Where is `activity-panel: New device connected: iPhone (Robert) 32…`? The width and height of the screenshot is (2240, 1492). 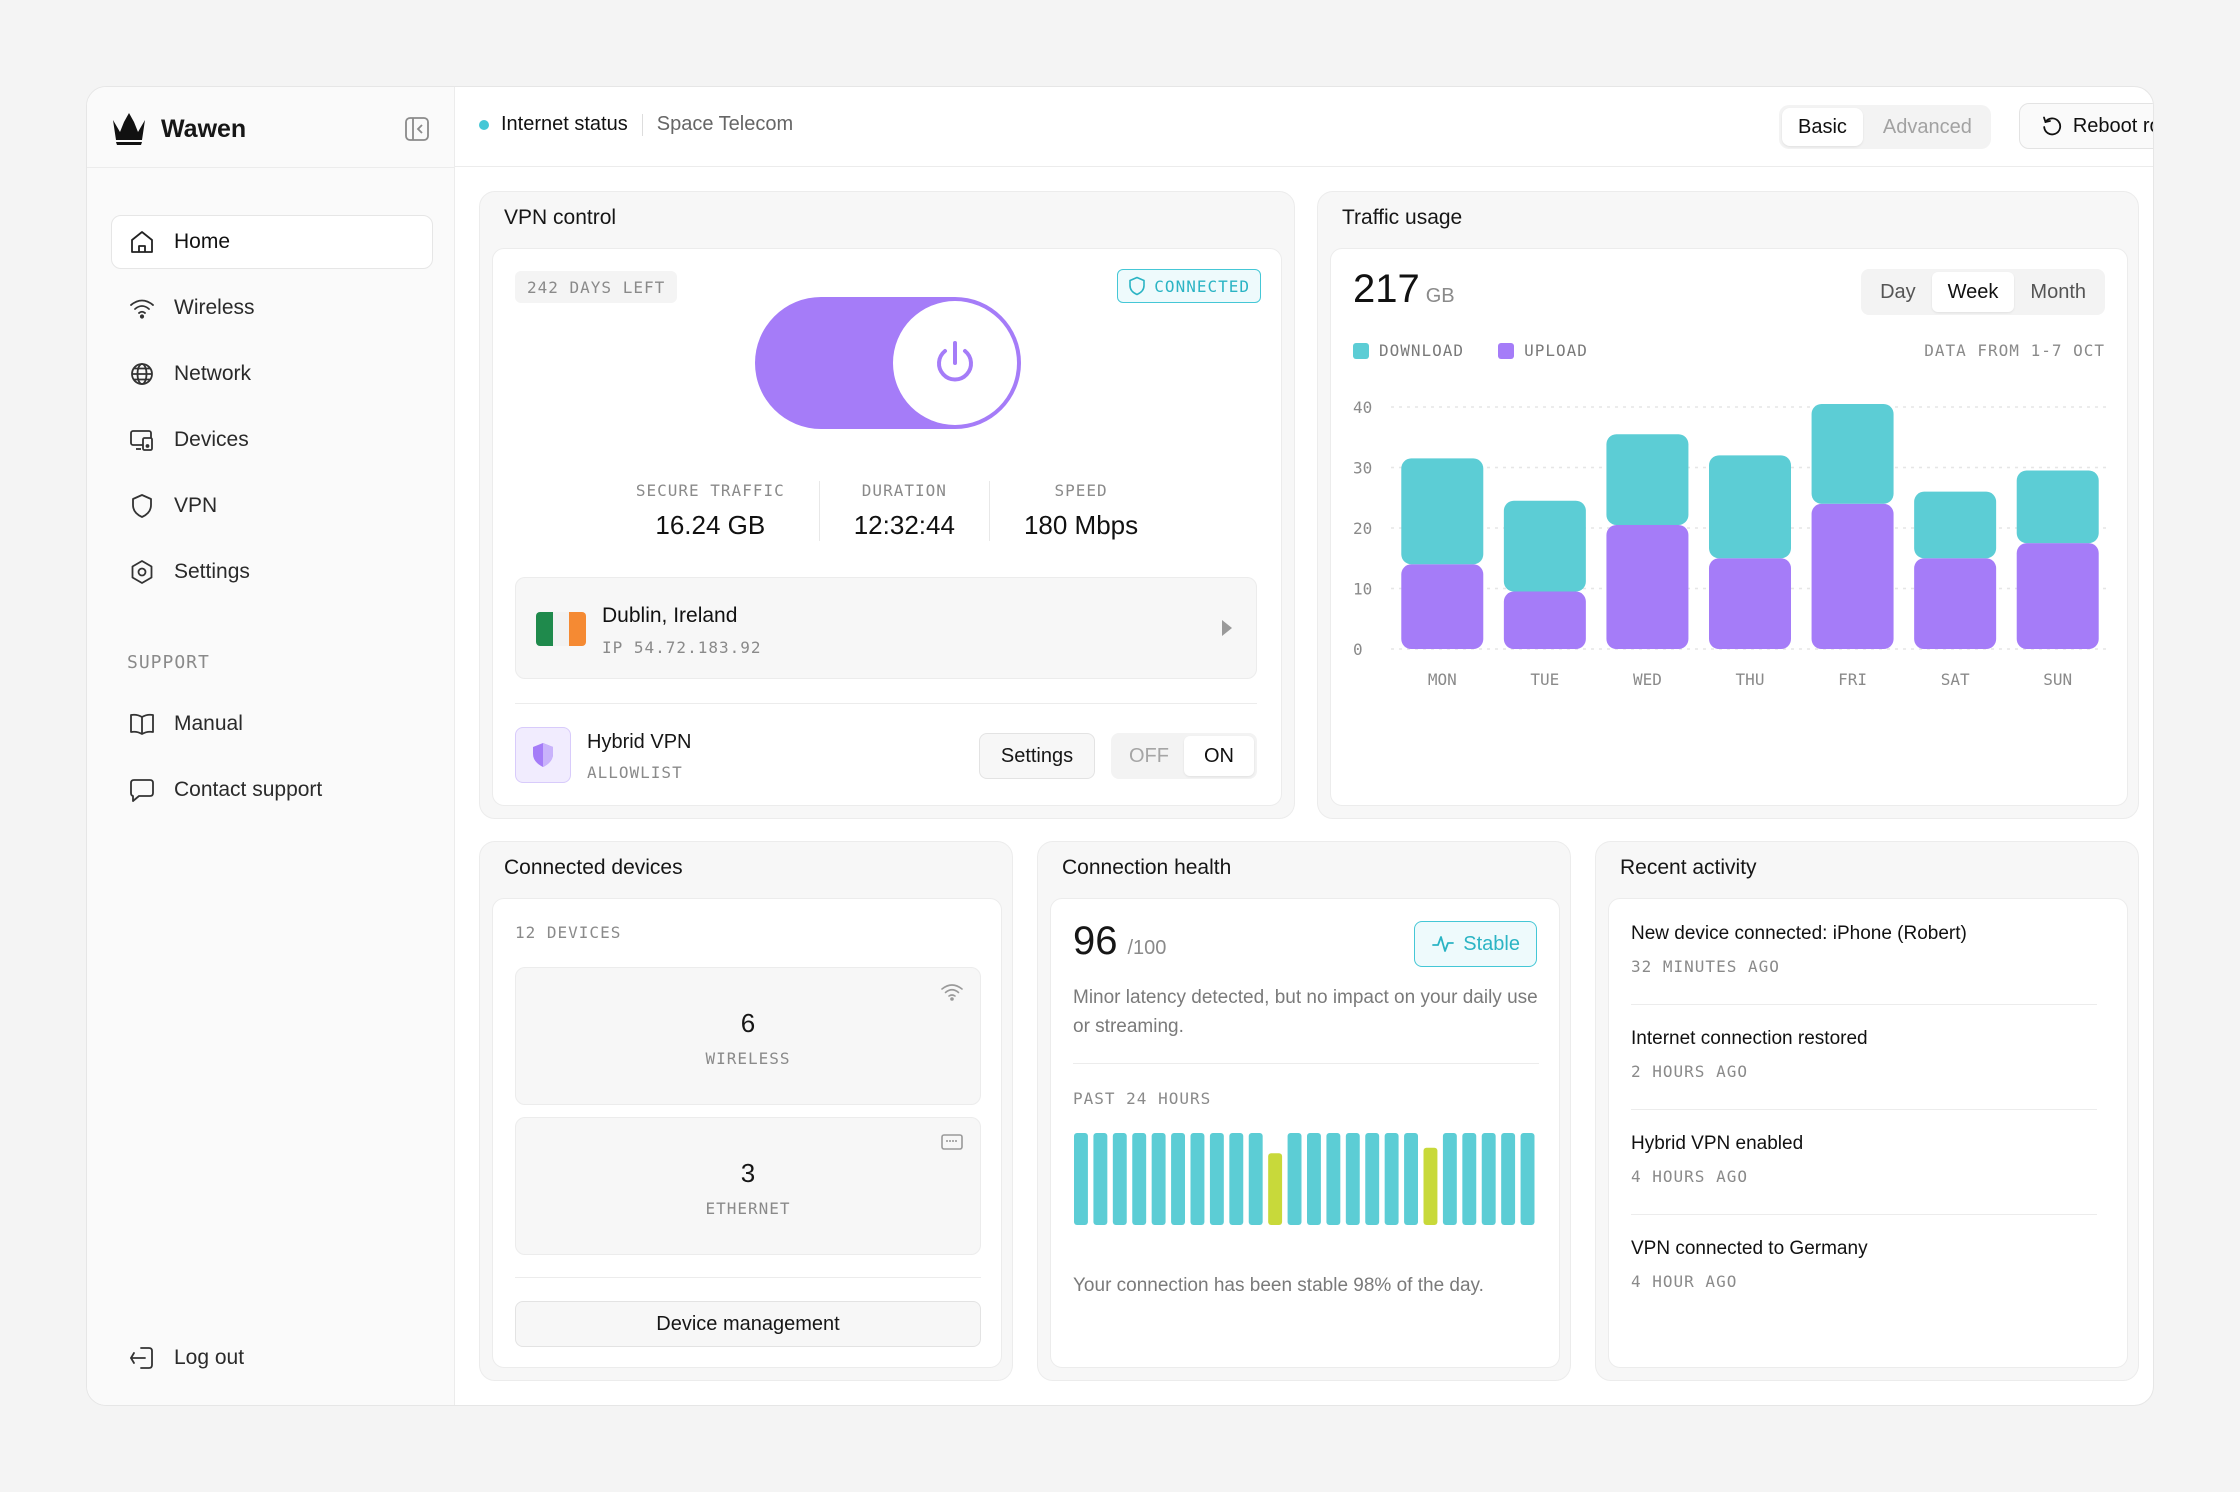 activity-panel: New device connected: iPhone (Robert) 32… is located at coordinates (1868, 1133).